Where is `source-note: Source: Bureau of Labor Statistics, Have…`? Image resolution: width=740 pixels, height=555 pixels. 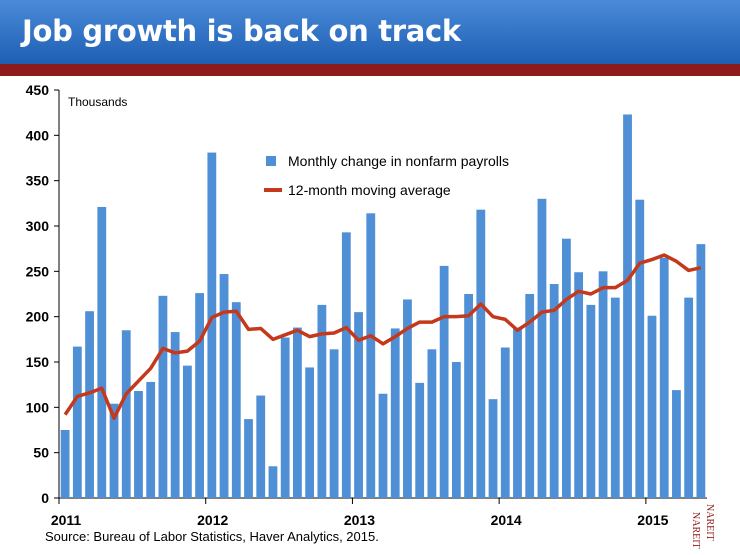
source-note: Source: Bureau of Labor Statistics, Have… is located at coordinates (212, 536).